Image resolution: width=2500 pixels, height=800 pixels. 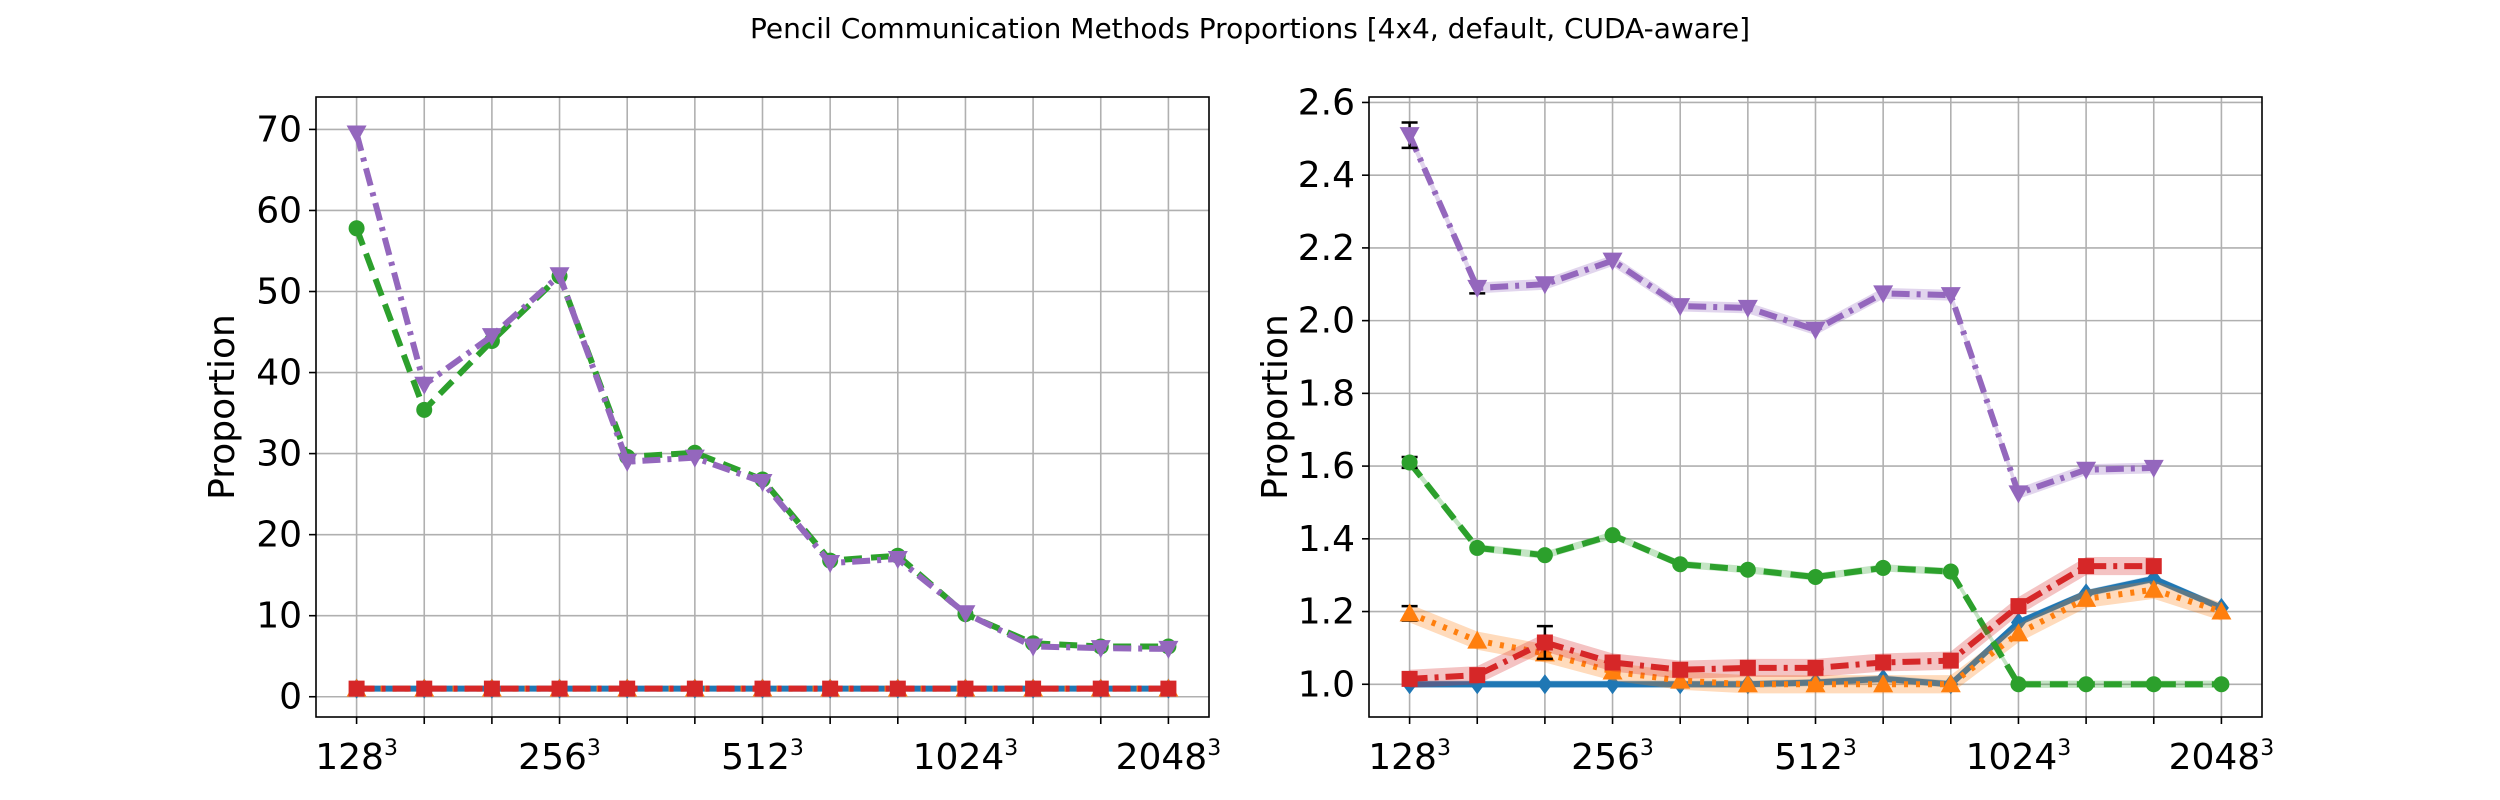 I want to click on y-axis-label: Proportion, so click(x=222, y=407).